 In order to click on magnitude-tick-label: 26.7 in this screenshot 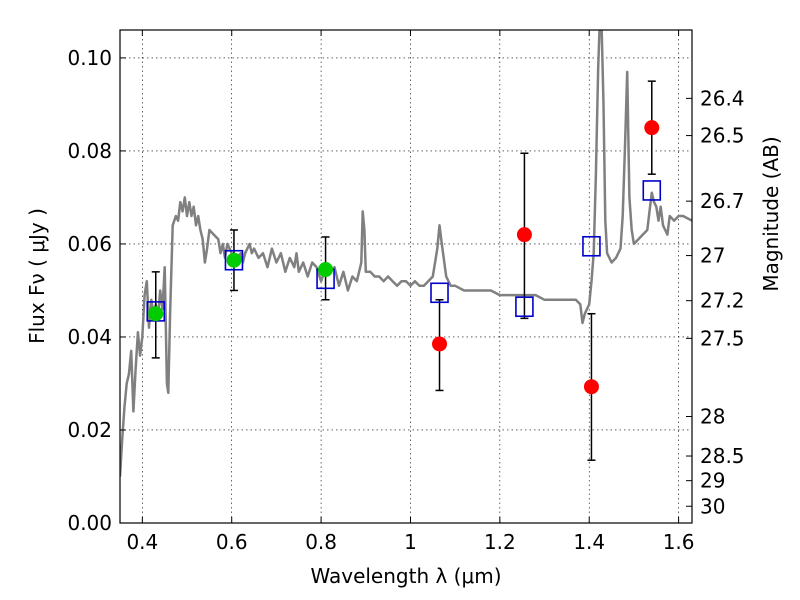, I will do `click(722, 201)`.